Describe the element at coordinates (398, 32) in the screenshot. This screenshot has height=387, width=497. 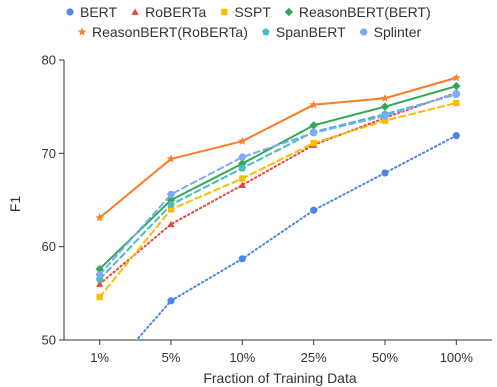
I see `legend-label-splinter: Splinter` at that location.